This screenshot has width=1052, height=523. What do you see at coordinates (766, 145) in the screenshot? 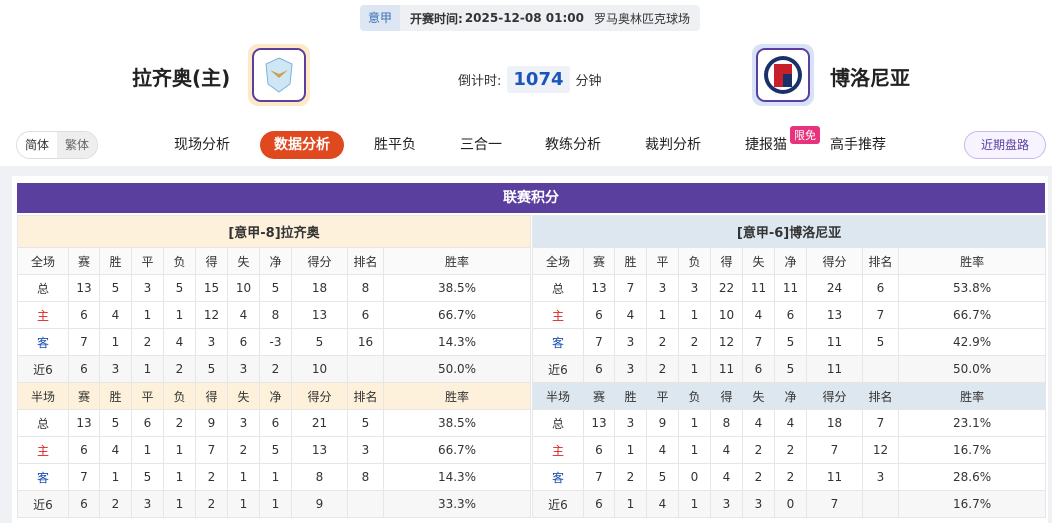
I see `nav-tab: 捷报猫` at bounding box center [766, 145].